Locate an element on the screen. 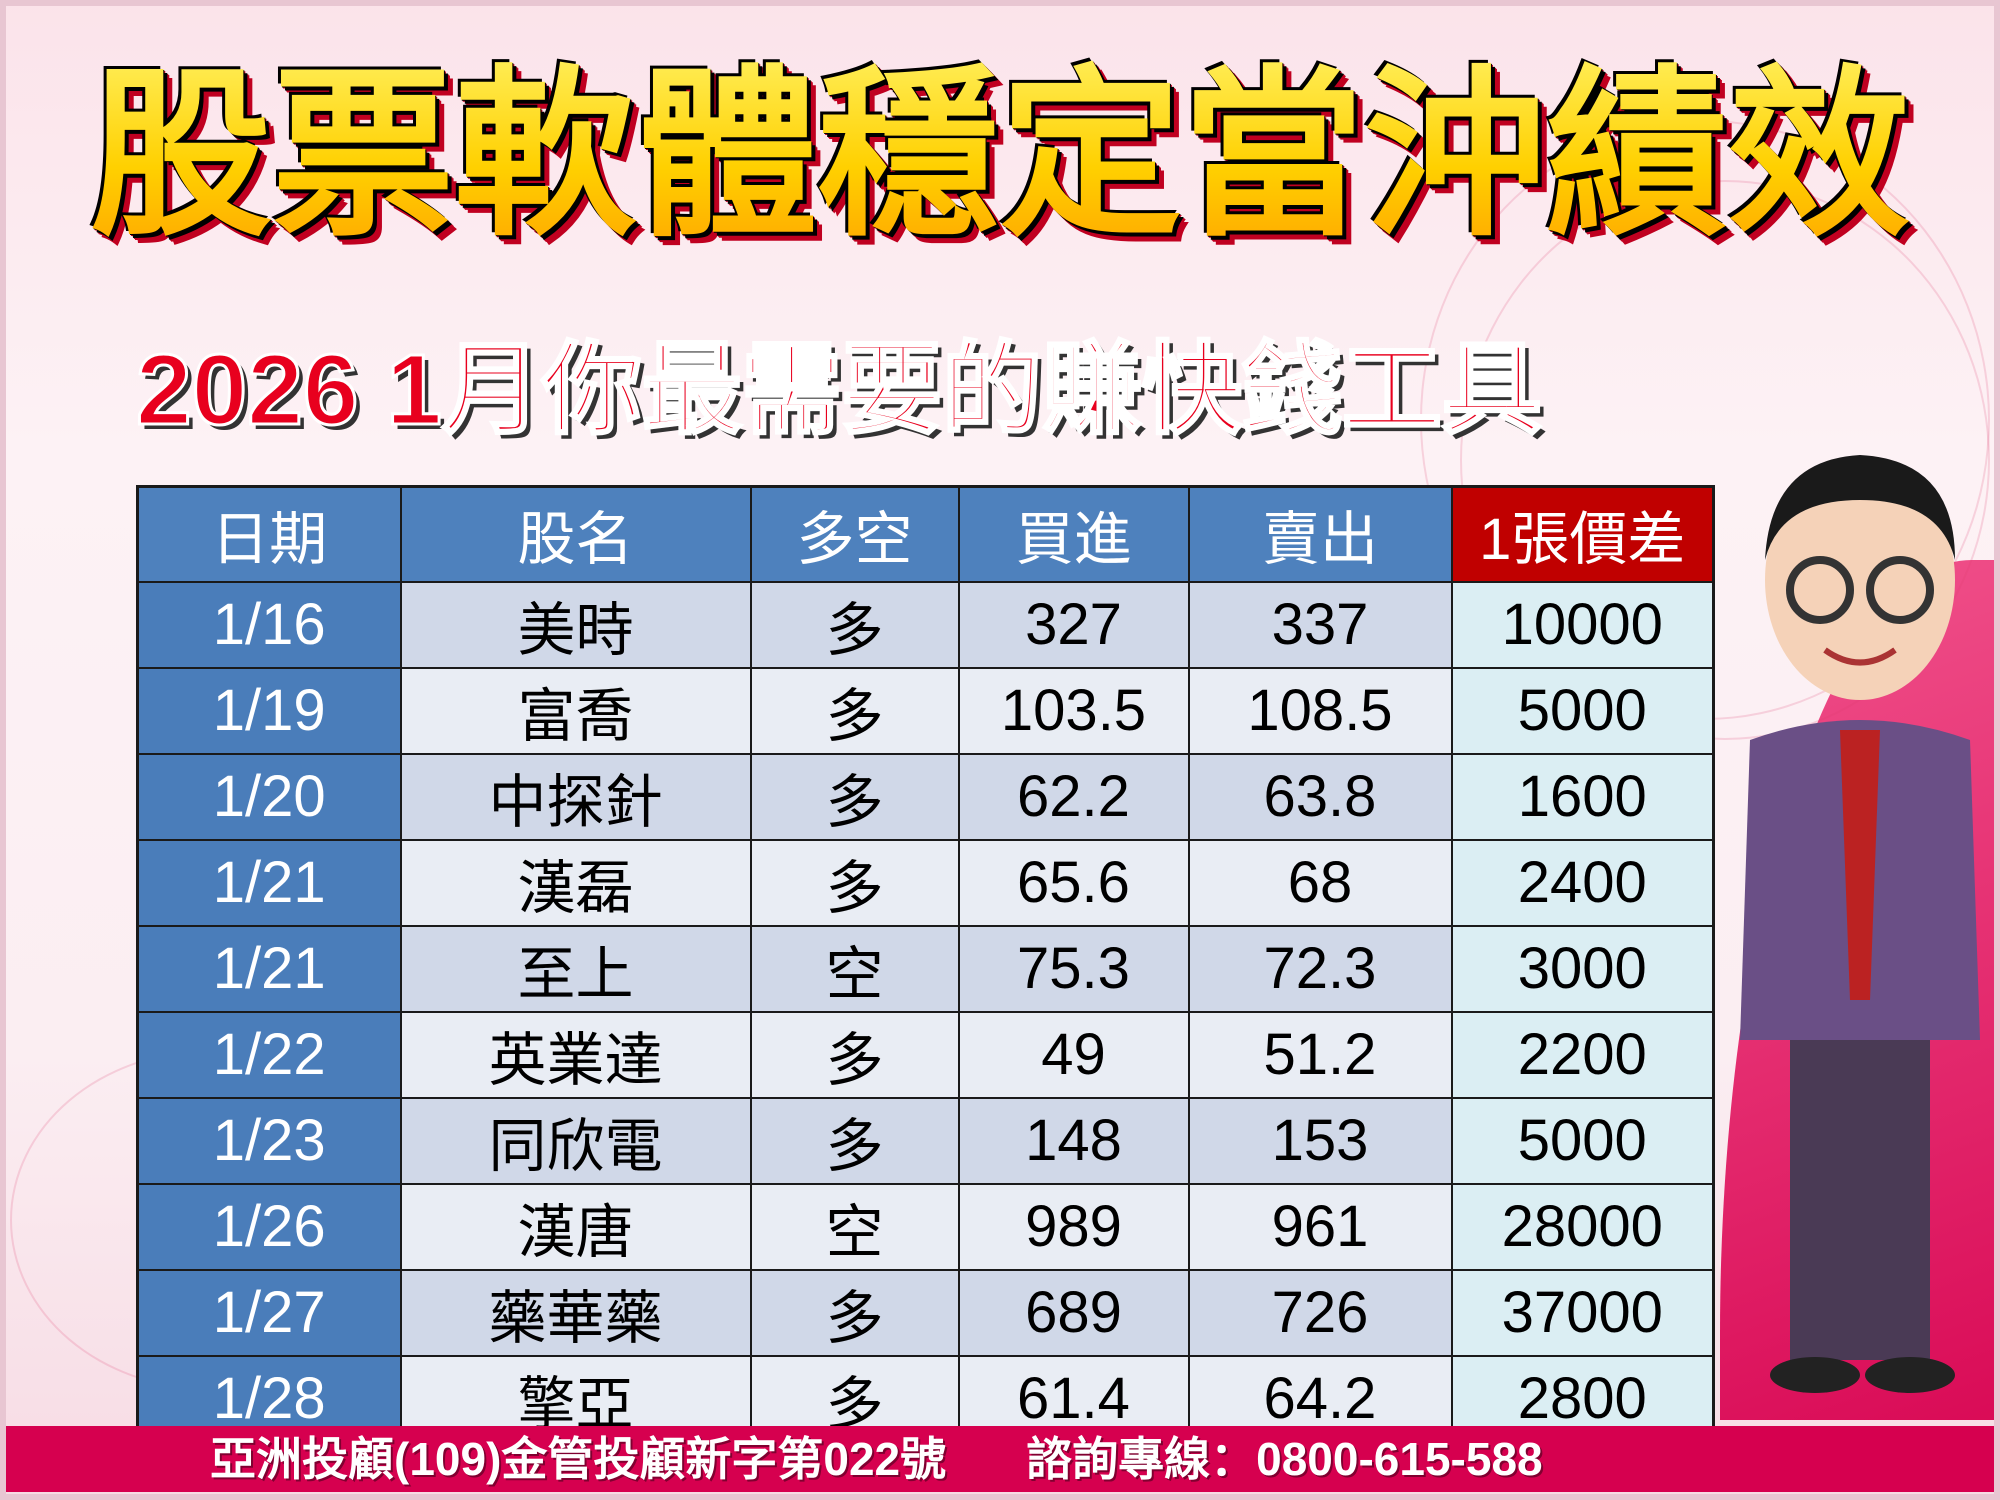 The width and height of the screenshot is (2000, 1500). stock-name-cell: 漢磊 is located at coordinates (575, 882).